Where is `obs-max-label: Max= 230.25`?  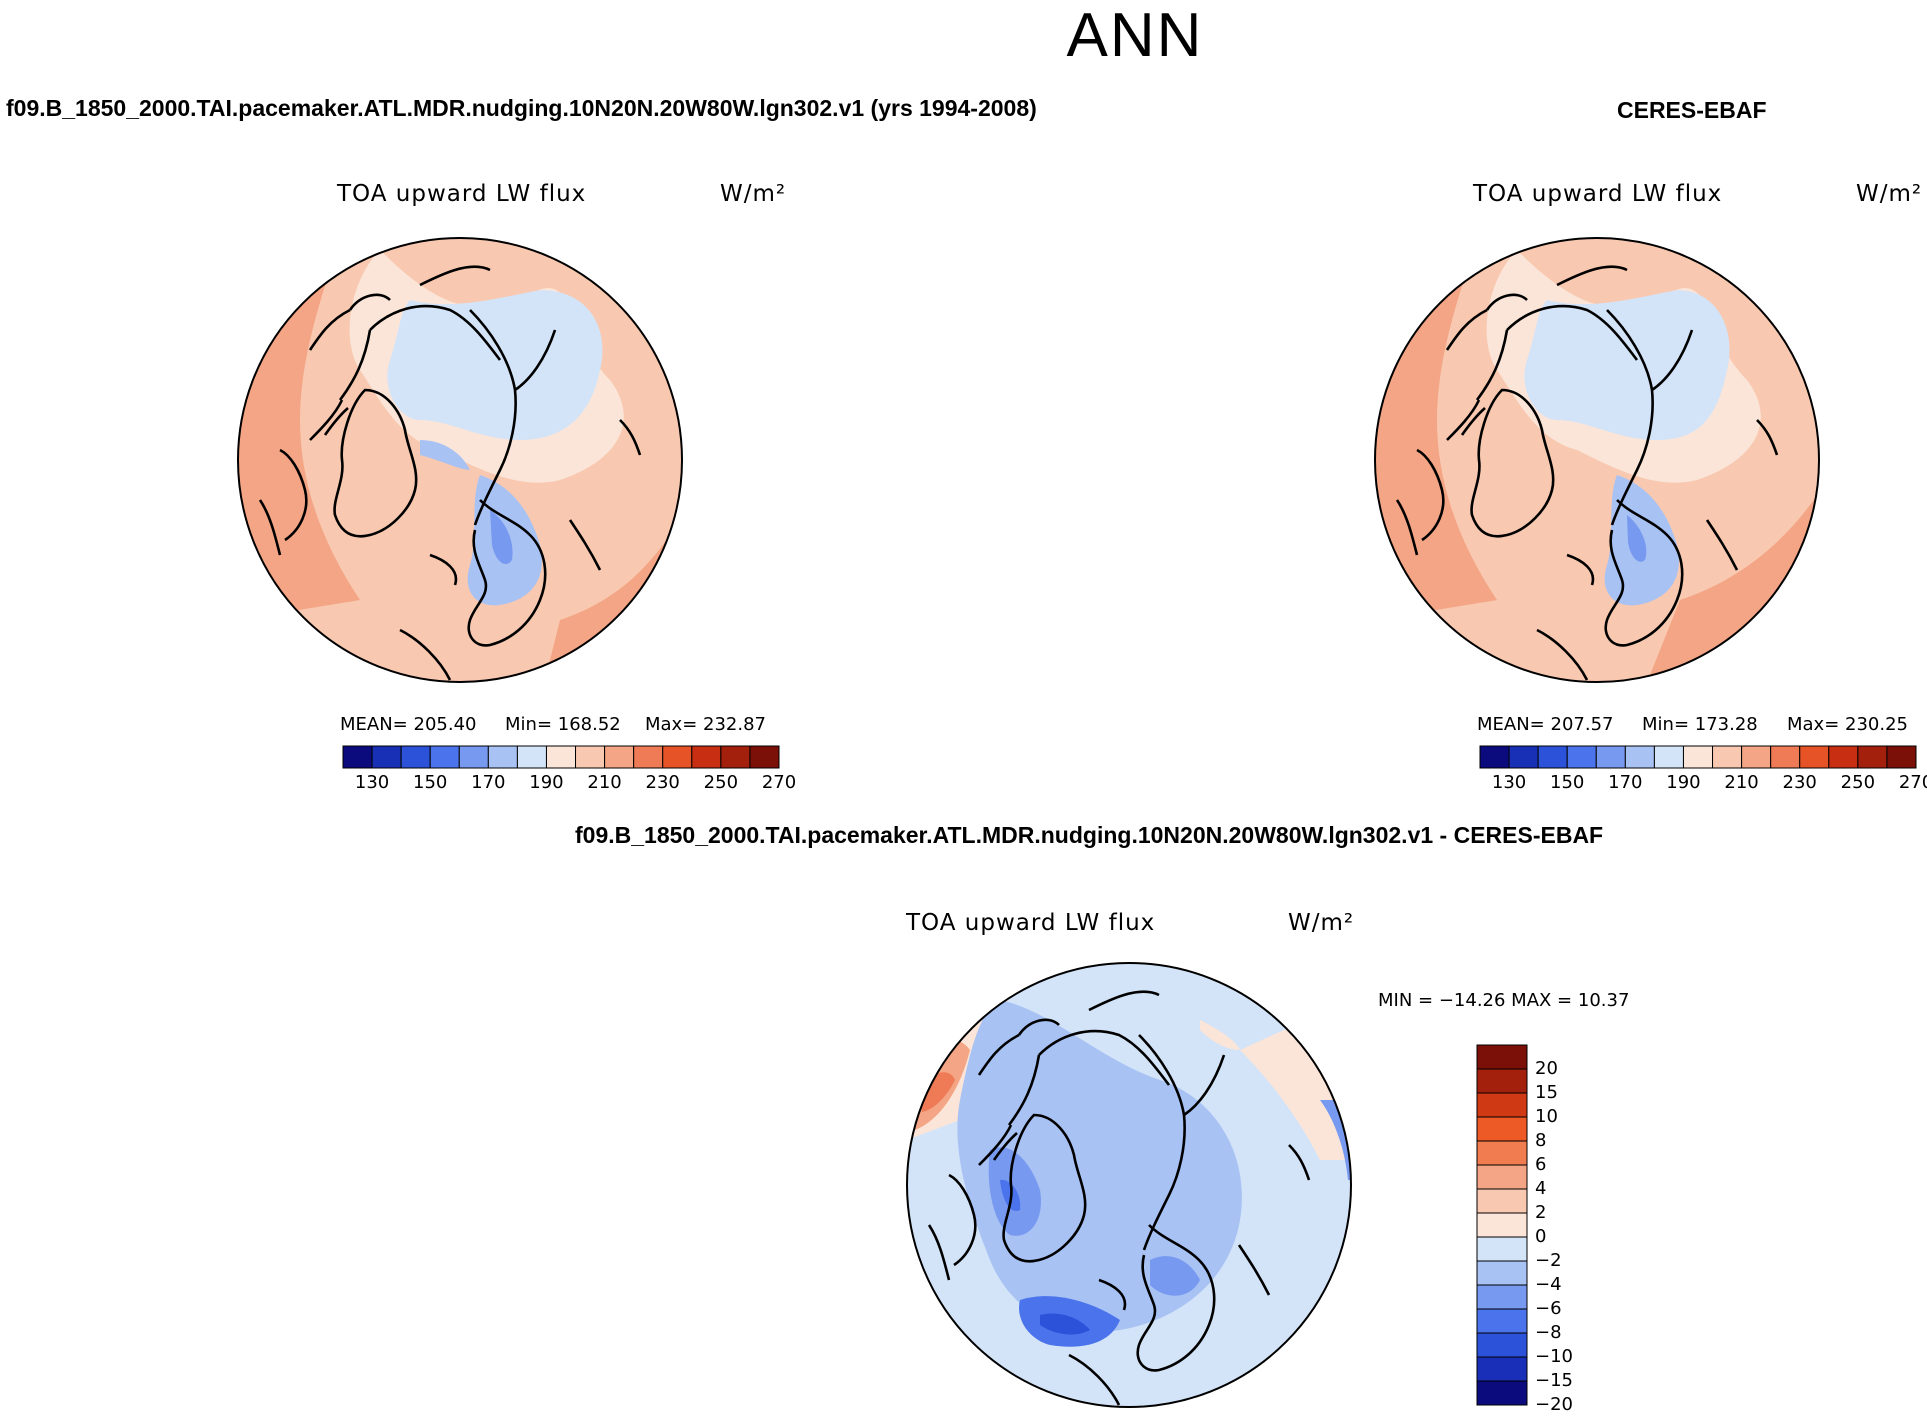
obs-max-label: Max= 230.25 is located at coordinates (1847, 724).